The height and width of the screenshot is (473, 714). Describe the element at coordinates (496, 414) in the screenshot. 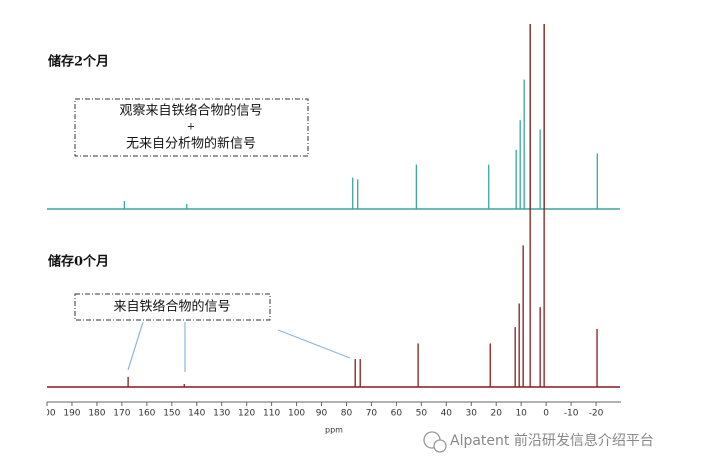

I see `x-tick-label: 20` at that location.